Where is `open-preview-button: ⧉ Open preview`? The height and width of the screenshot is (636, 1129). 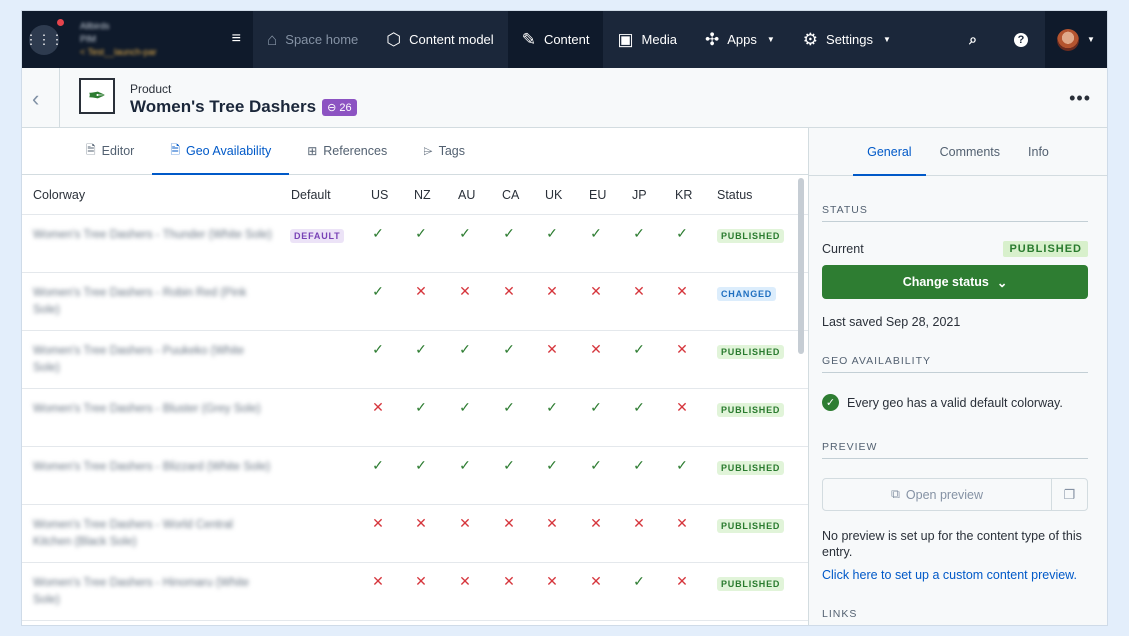 open-preview-button: ⧉ Open preview is located at coordinates (937, 494).